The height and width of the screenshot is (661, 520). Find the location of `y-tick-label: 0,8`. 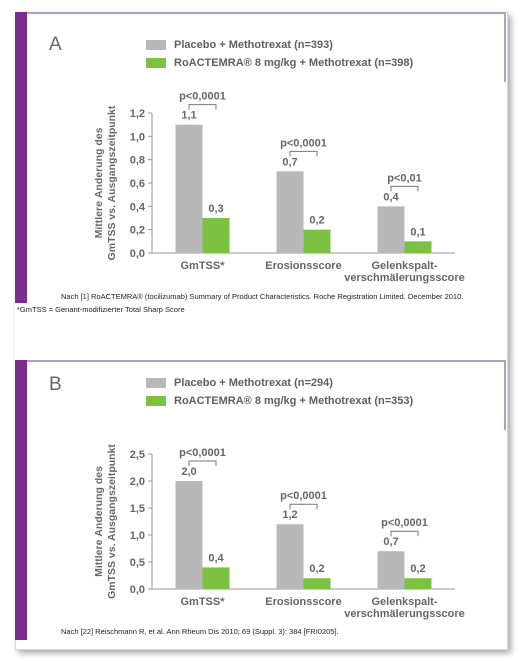

y-tick-label: 0,8 is located at coordinates (137, 161).